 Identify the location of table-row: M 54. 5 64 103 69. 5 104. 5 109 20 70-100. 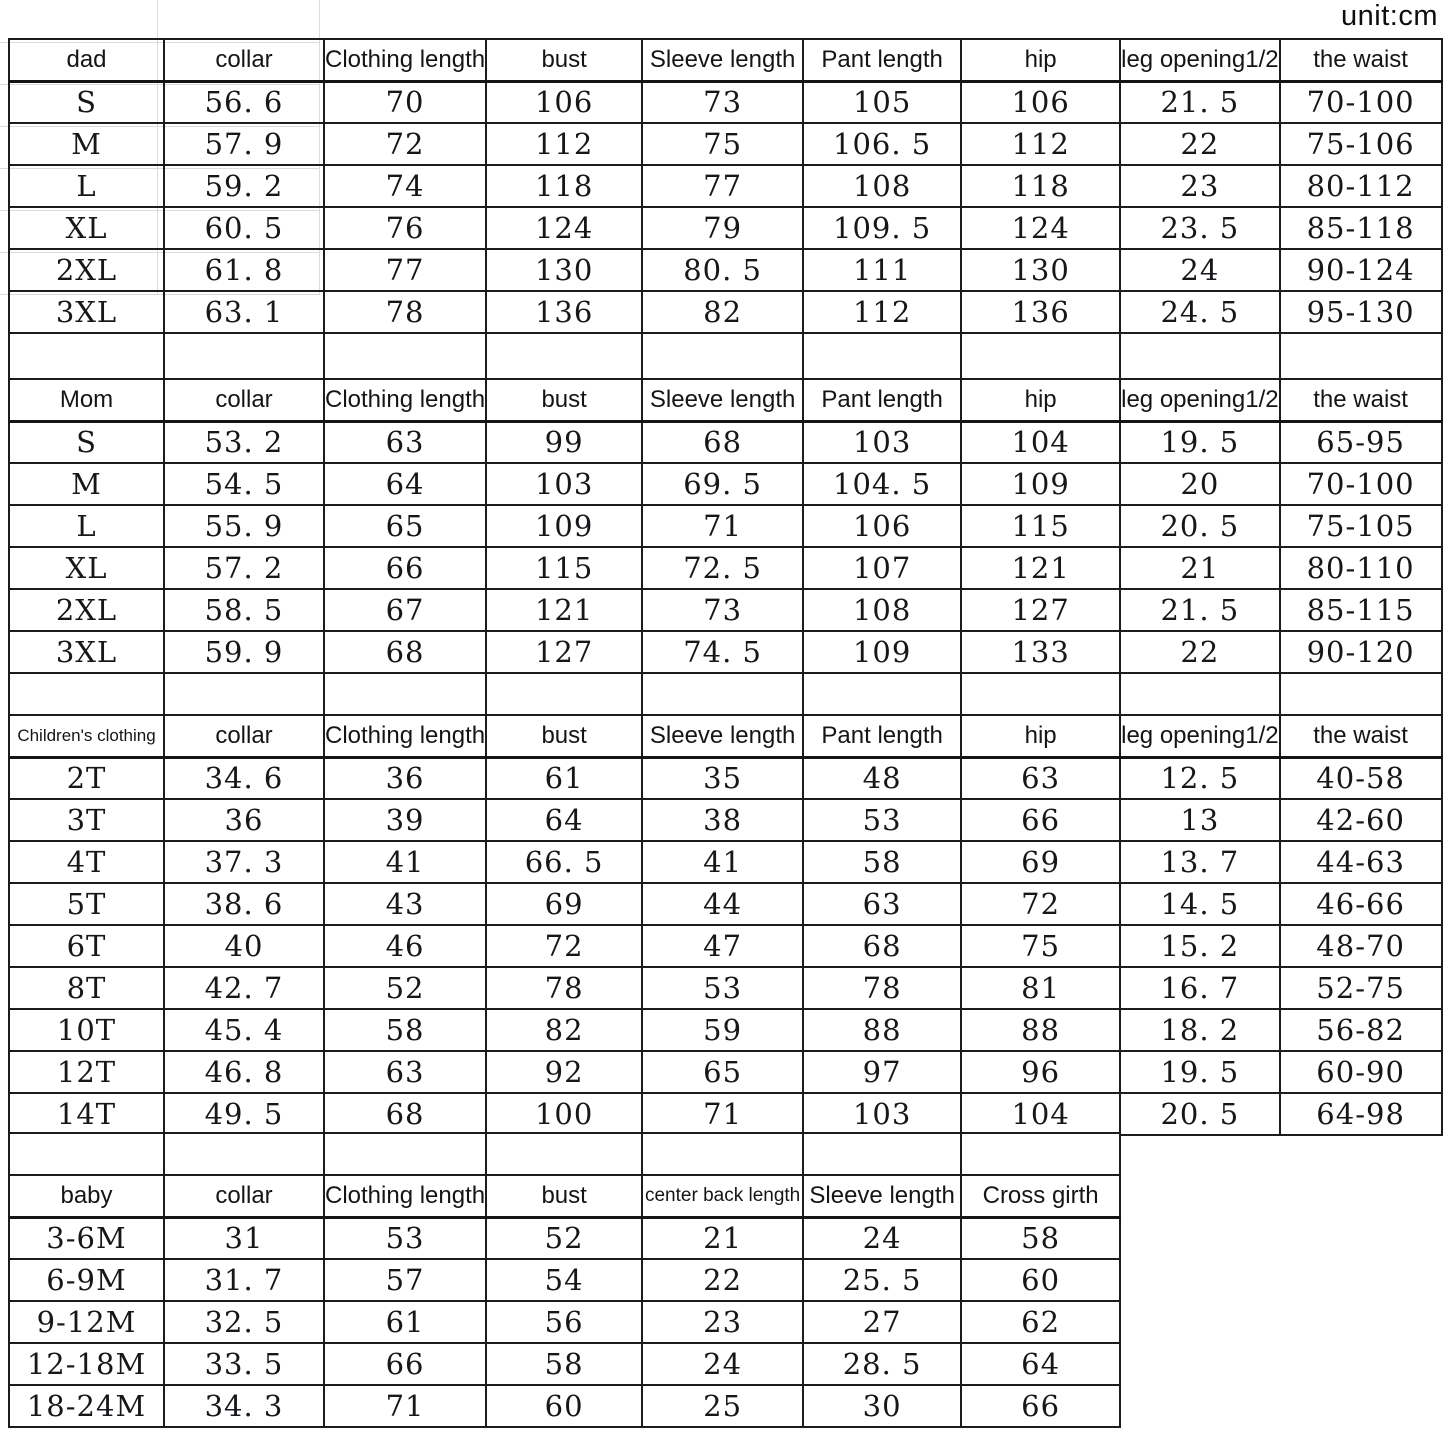
(725, 484).